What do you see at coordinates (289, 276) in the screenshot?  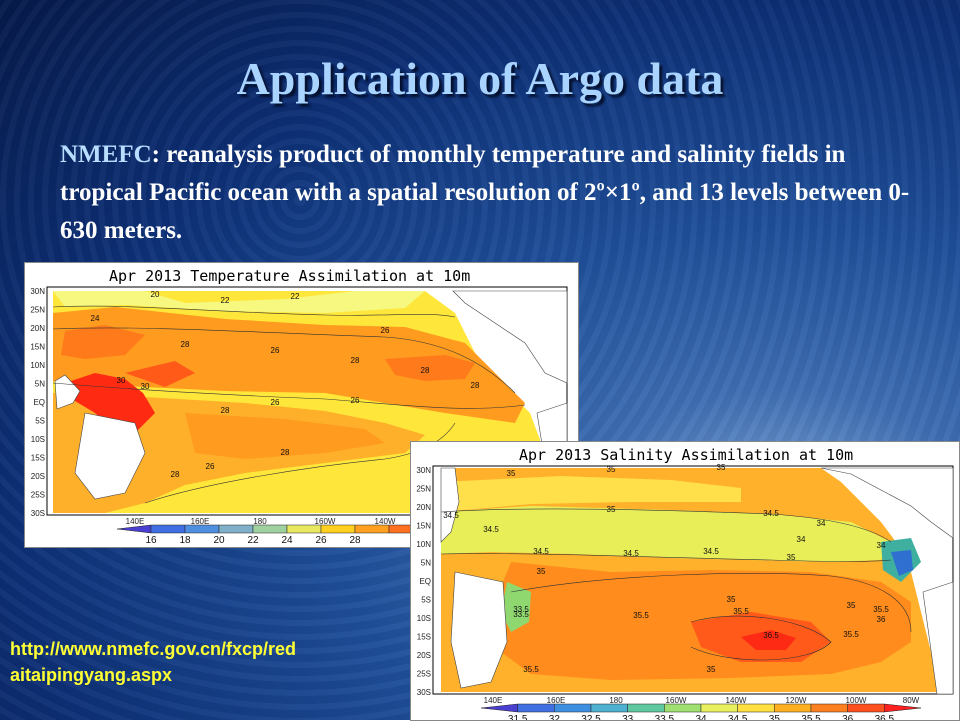 I see `temperature-map-title: Apr 2013 Temperature Assimilation at 10m` at bounding box center [289, 276].